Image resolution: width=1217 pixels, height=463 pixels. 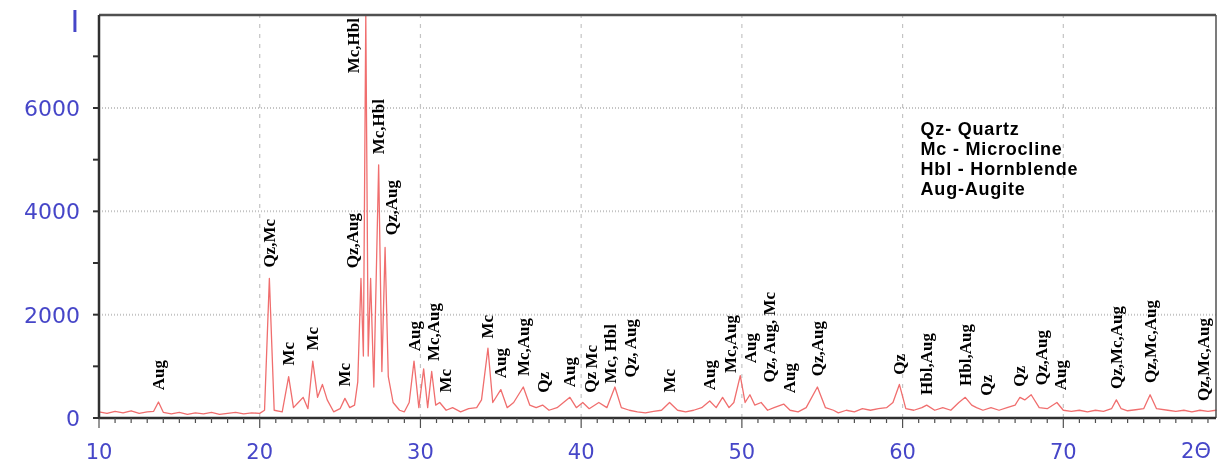 What do you see at coordinates (973, 189) in the screenshot?
I see `annotation: Aug-Augite` at bounding box center [973, 189].